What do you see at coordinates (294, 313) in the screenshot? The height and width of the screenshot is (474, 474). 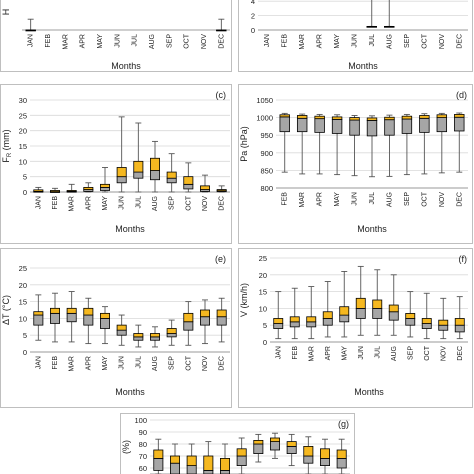 I see `box-feb` at bounding box center [294, 313].